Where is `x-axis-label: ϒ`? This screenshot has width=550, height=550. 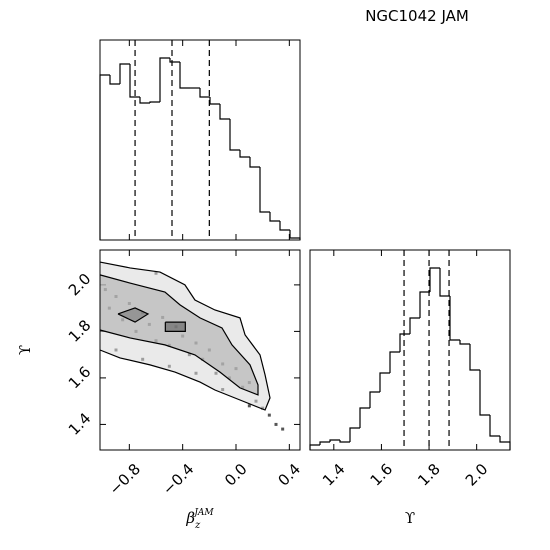 x-axis-label: ϒ is located at coordinates (410, 518).